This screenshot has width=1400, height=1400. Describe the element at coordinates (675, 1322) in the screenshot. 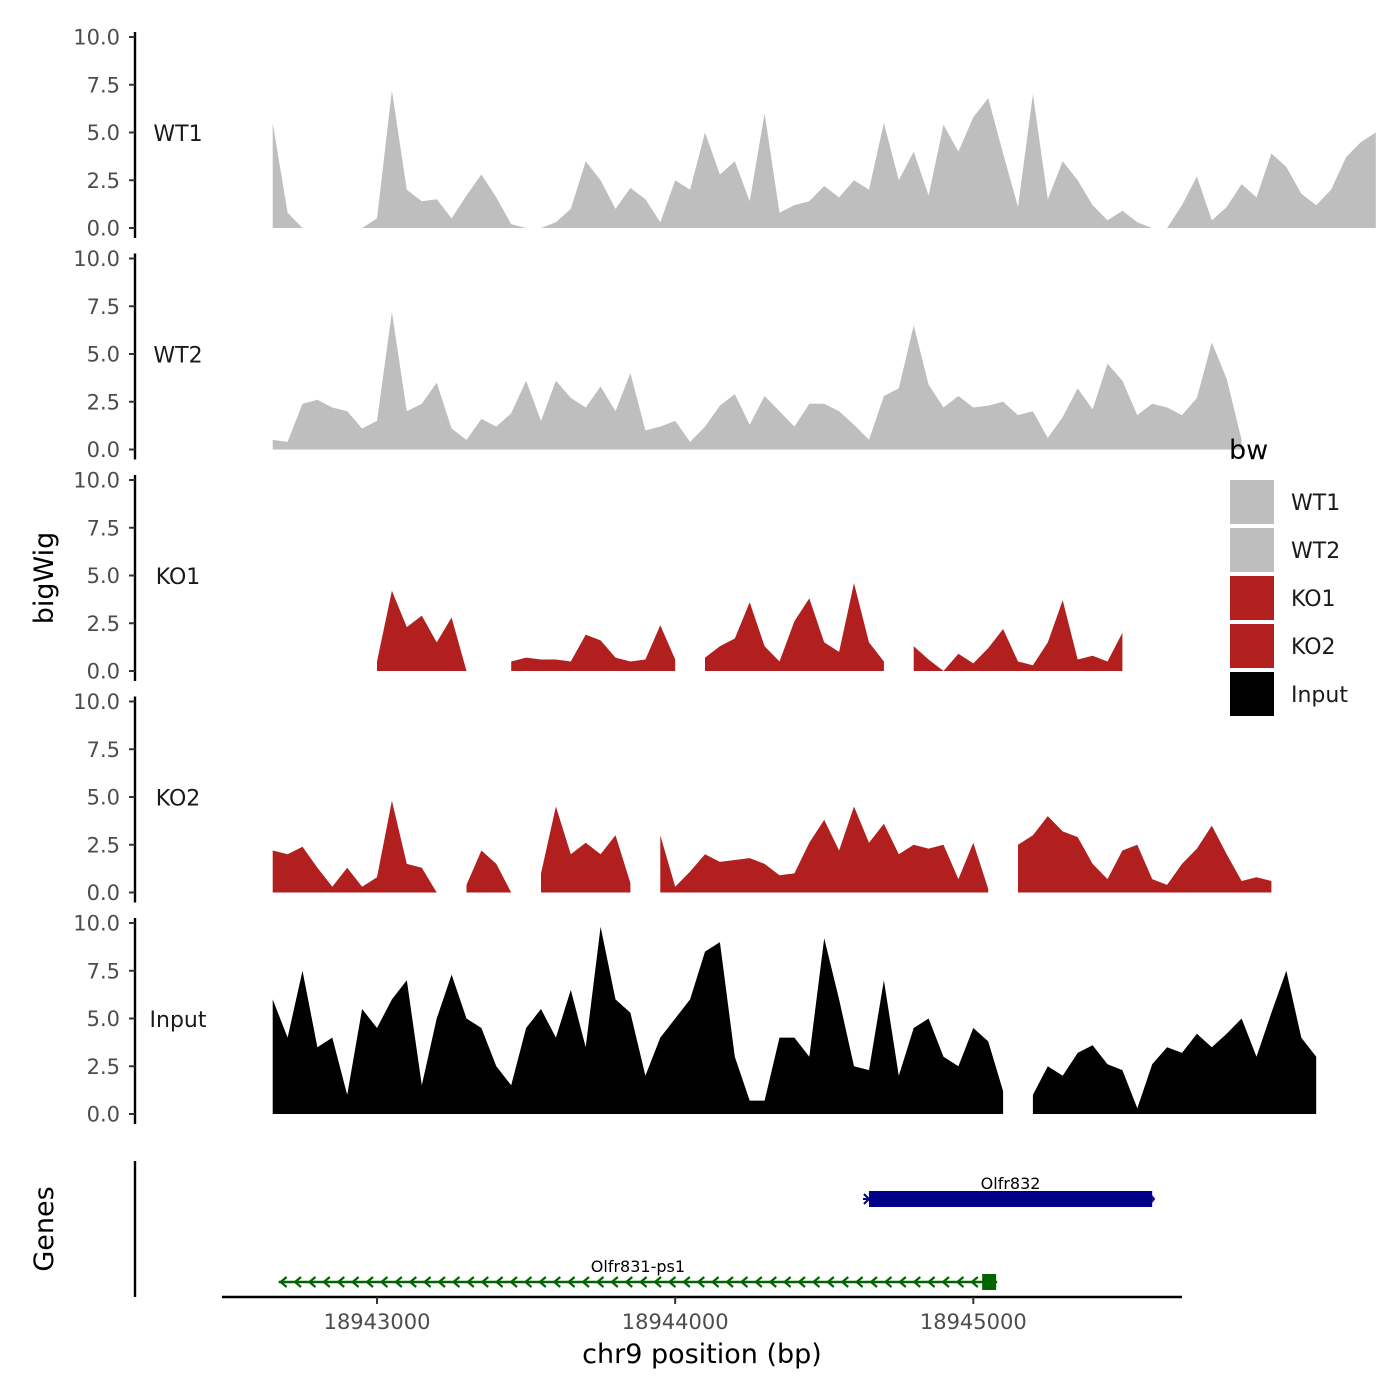

I see `x-tick-label: 18944000` at that location.